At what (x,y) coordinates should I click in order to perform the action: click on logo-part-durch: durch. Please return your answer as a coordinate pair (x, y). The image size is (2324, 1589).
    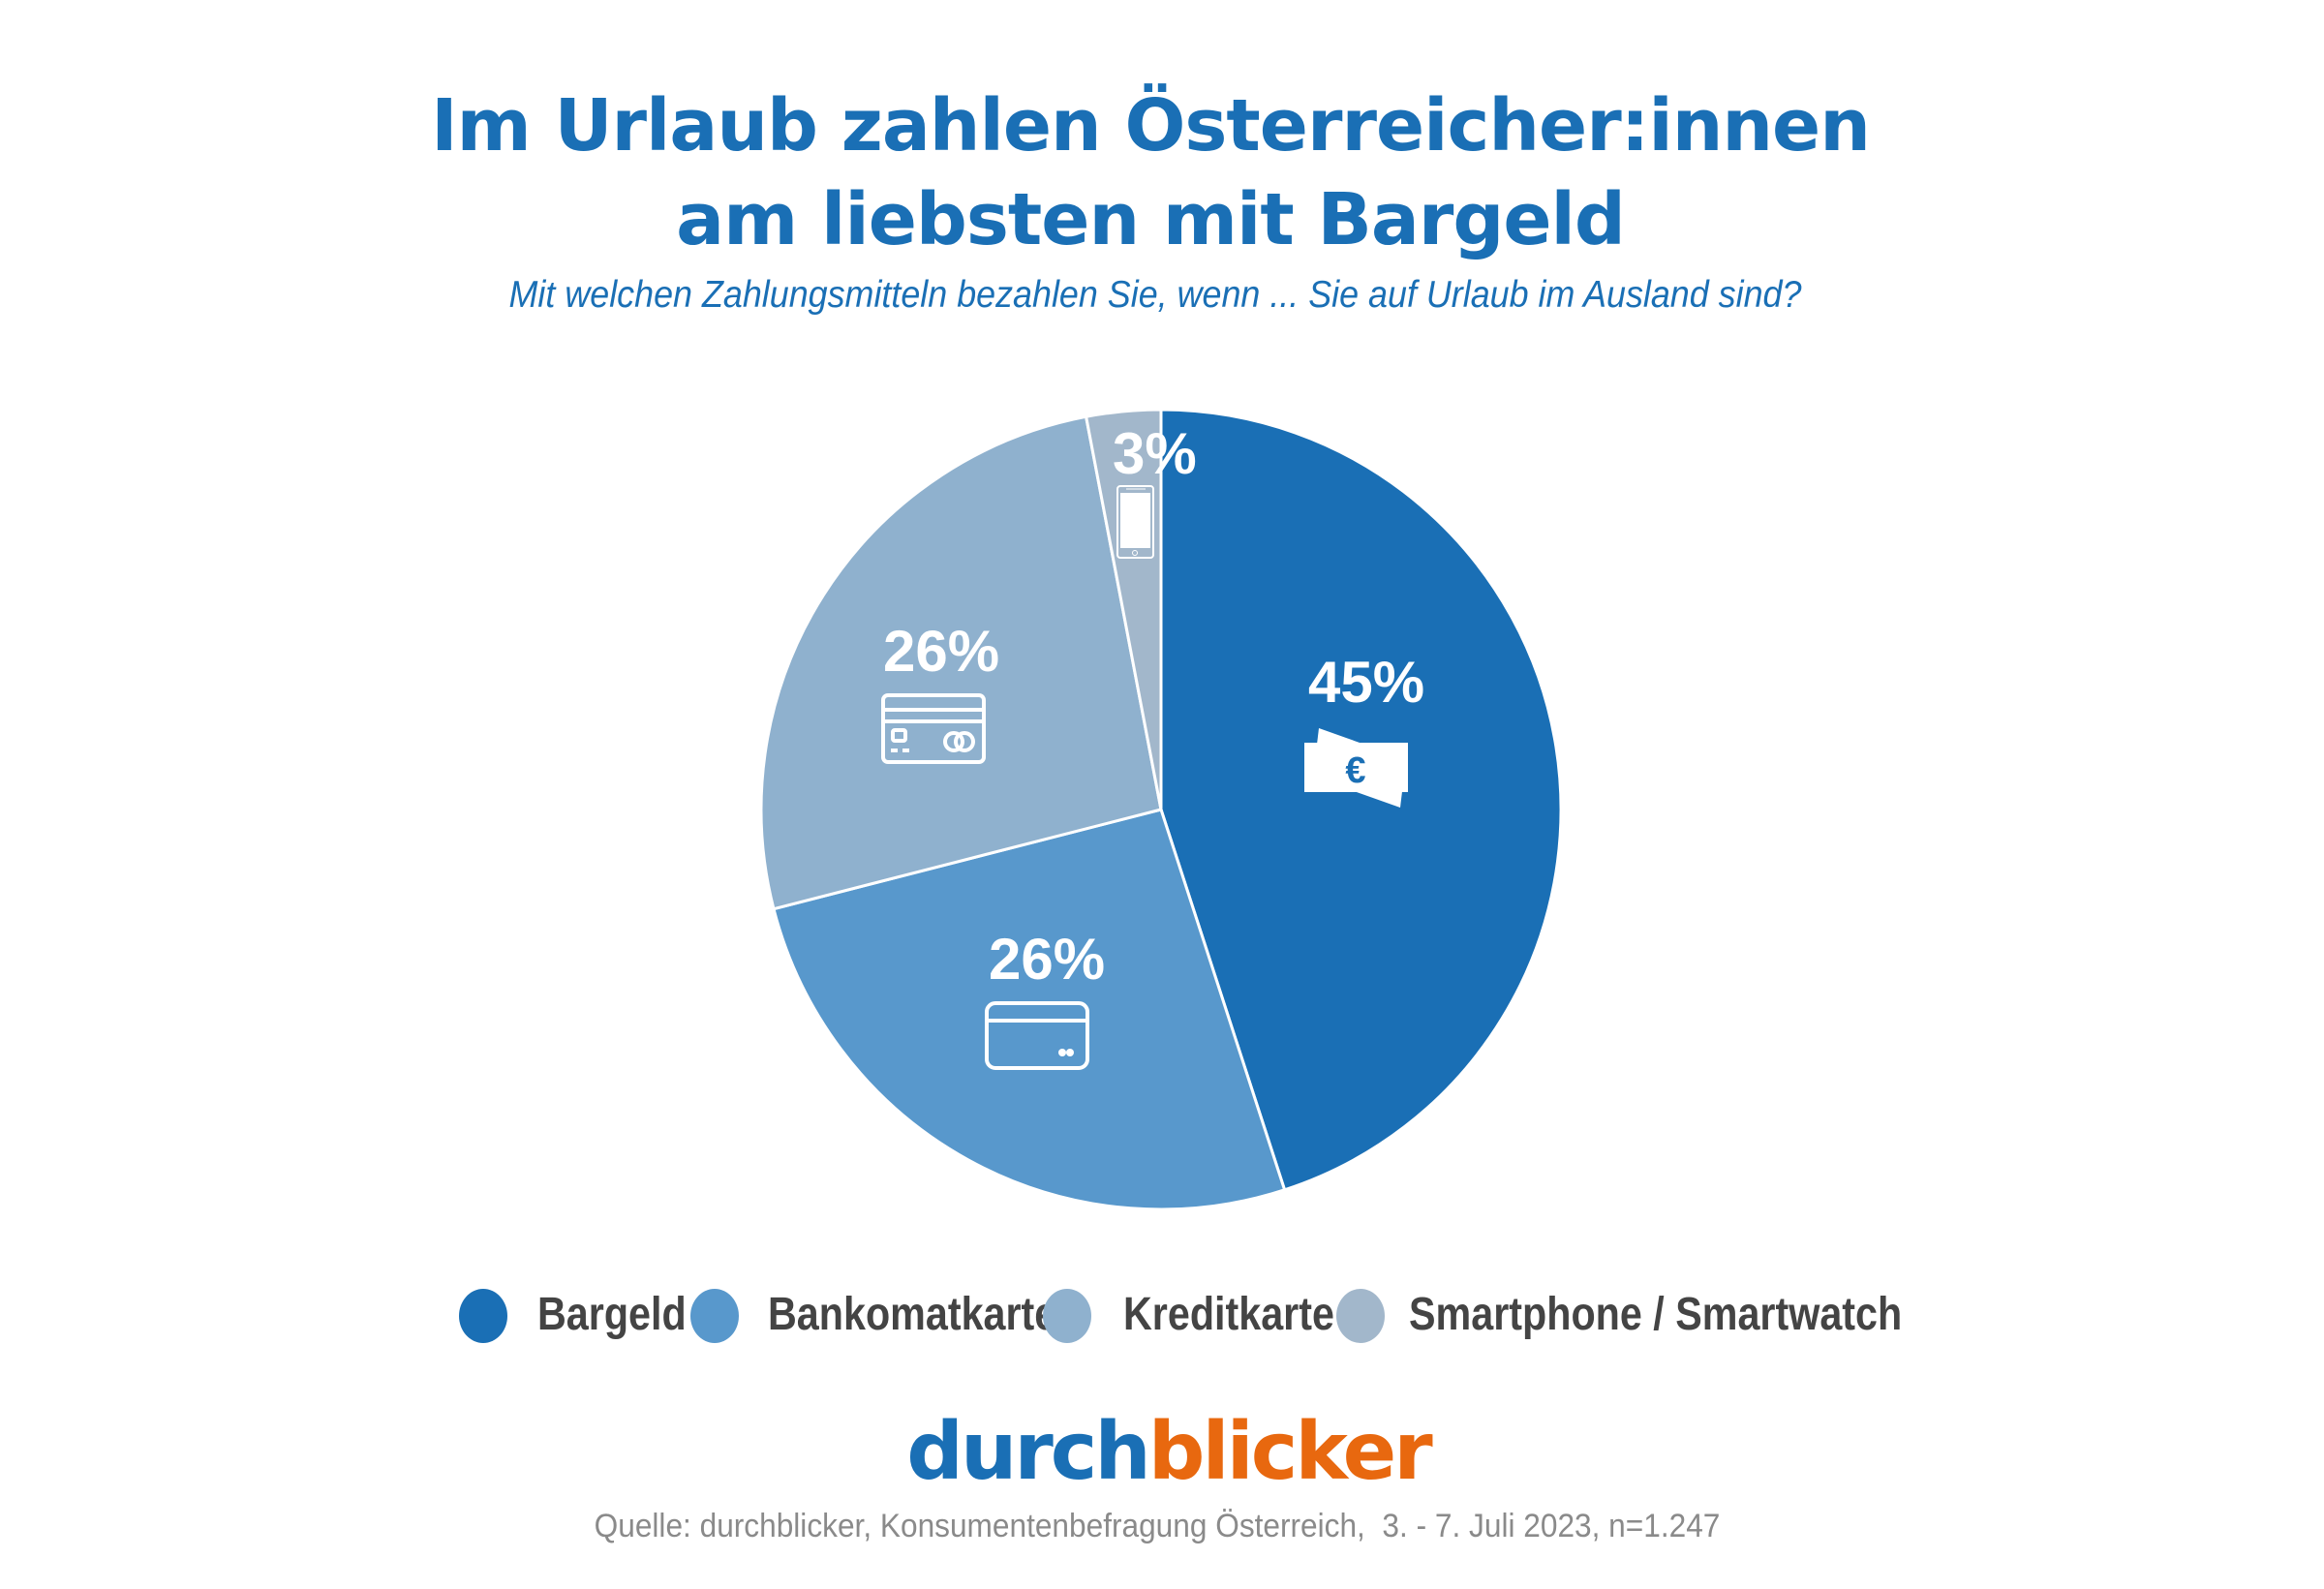
    Looking at the image, I should click on (1028, 1452).